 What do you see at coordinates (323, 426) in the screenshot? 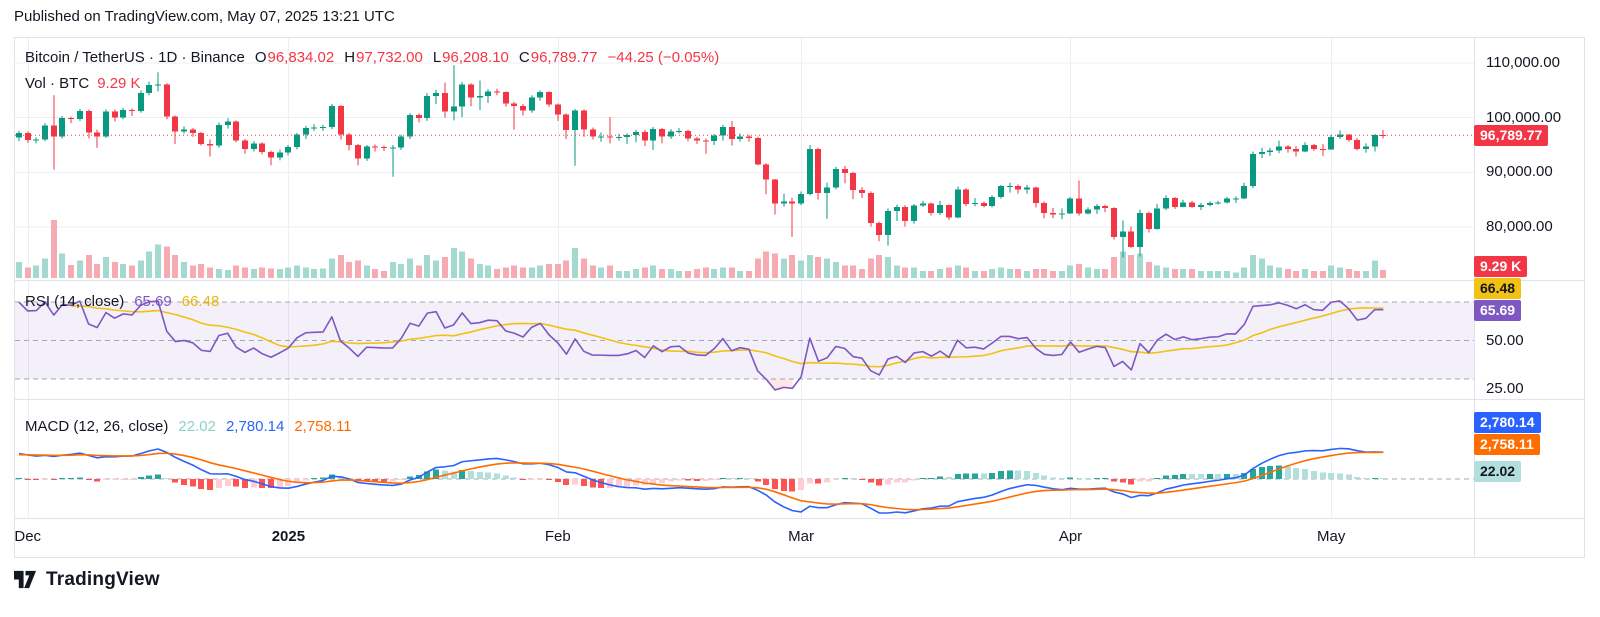
I see `macd-signal-value: 2,758.11` at bounding box center [323, 426].